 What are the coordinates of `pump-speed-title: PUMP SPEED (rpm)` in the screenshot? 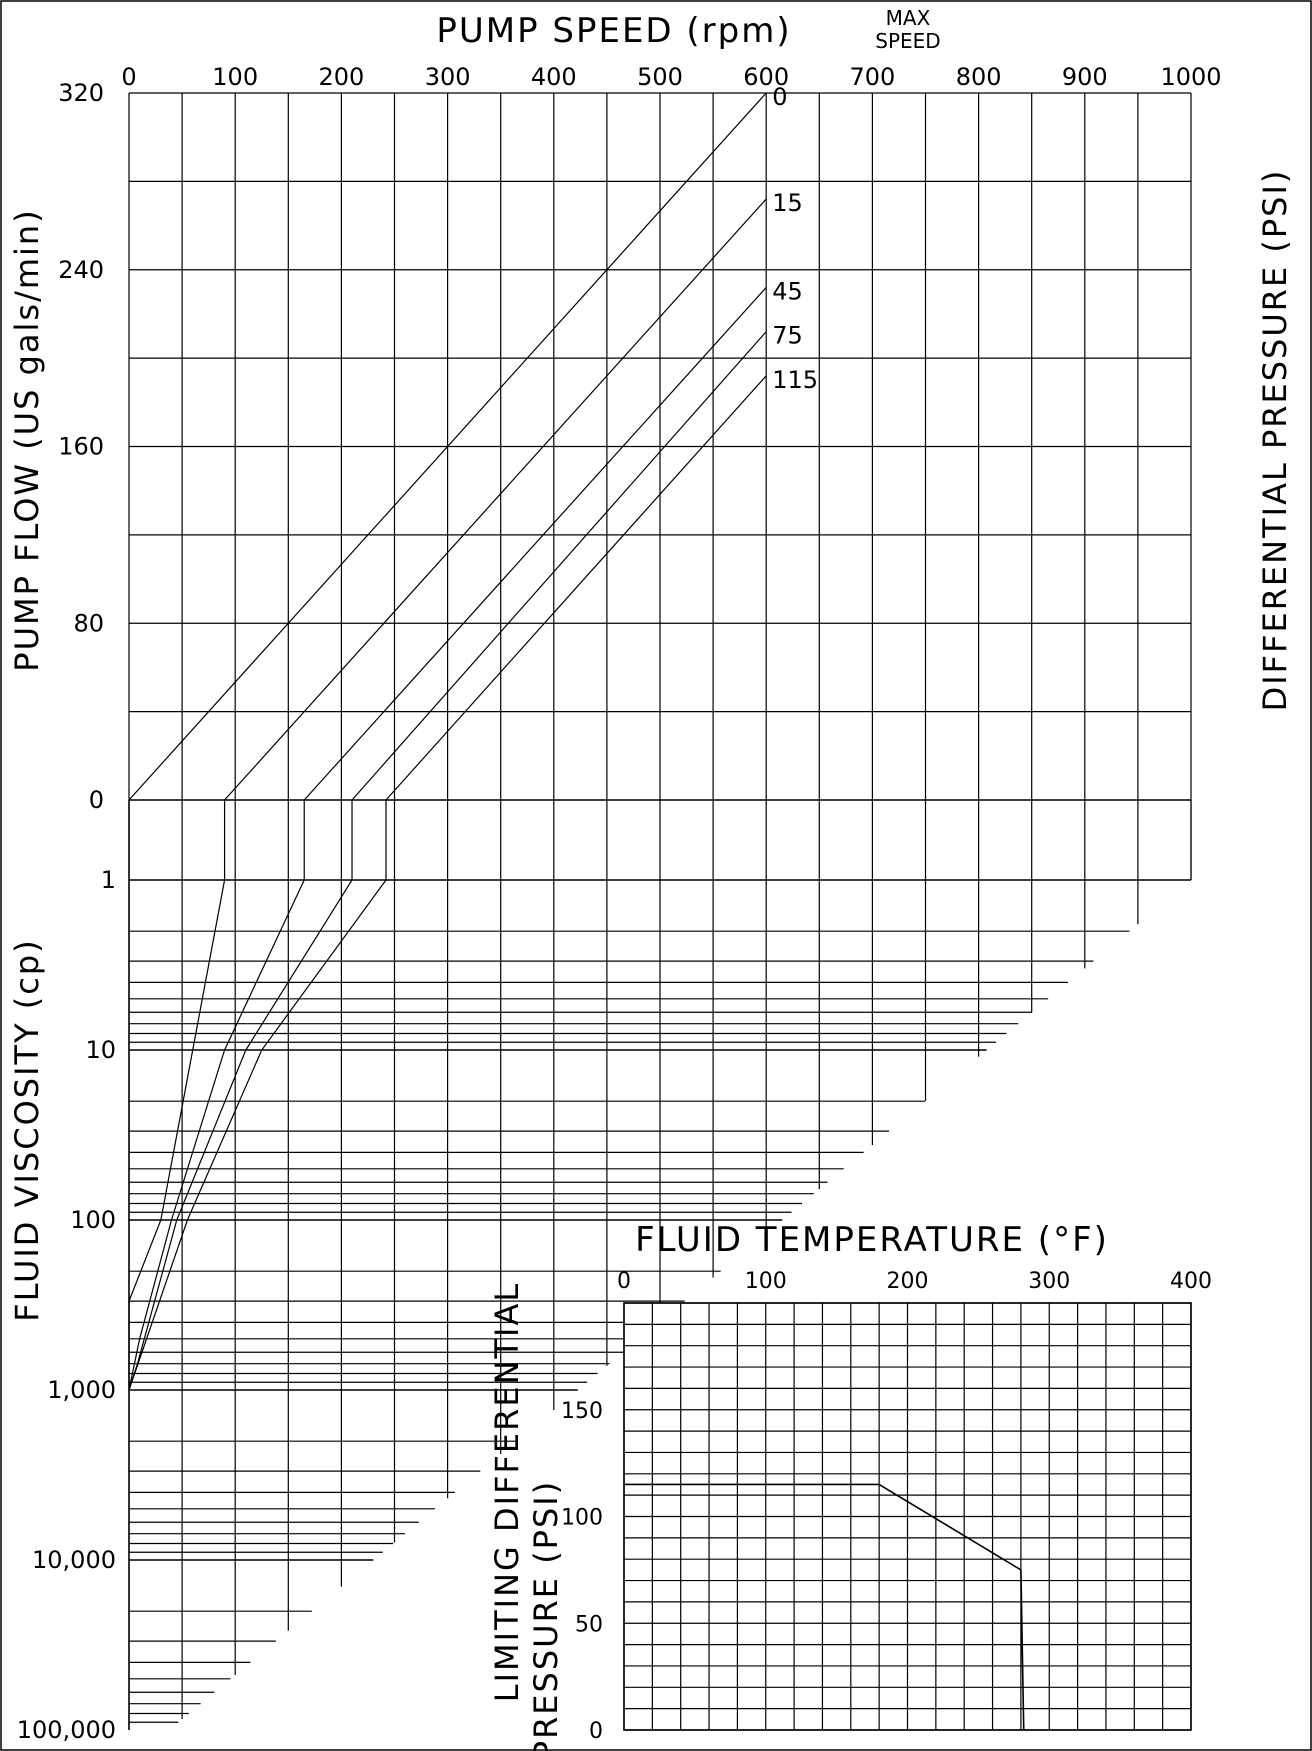 It's located at (613, 31).